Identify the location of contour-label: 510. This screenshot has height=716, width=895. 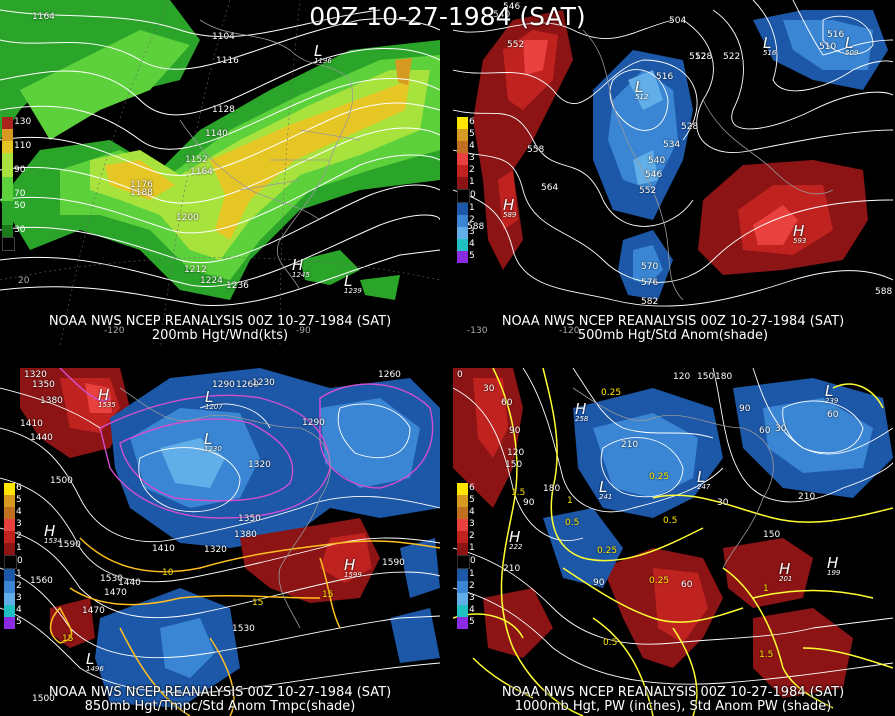
(828, 47).